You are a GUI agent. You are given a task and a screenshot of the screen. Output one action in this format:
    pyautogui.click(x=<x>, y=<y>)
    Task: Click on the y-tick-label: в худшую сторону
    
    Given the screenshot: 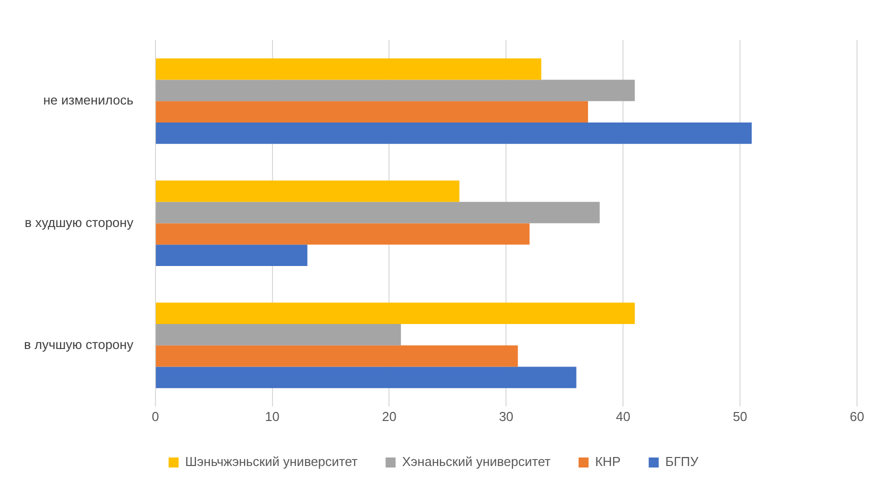 What is the action you would take?
    pyautogui.click(x=79, y=222)
    